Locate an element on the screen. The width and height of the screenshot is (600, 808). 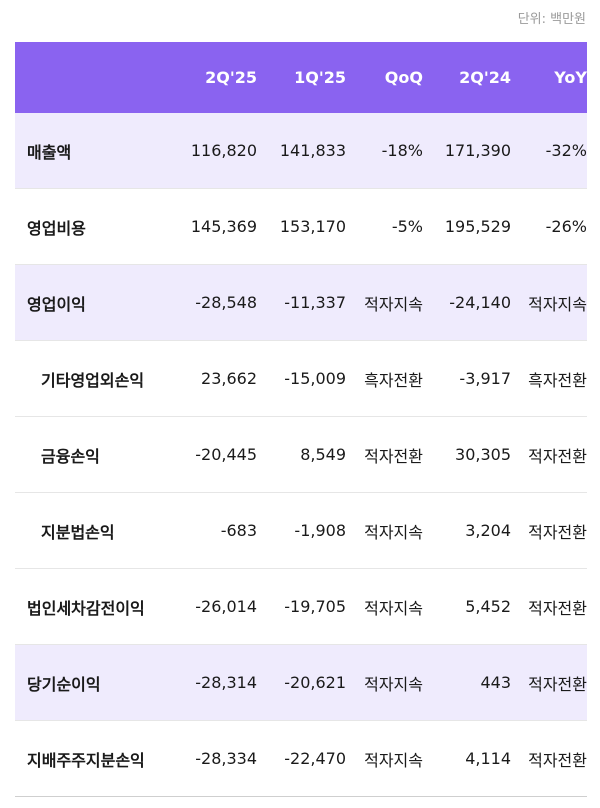
header-label-col is located at coordinates (80, 77).